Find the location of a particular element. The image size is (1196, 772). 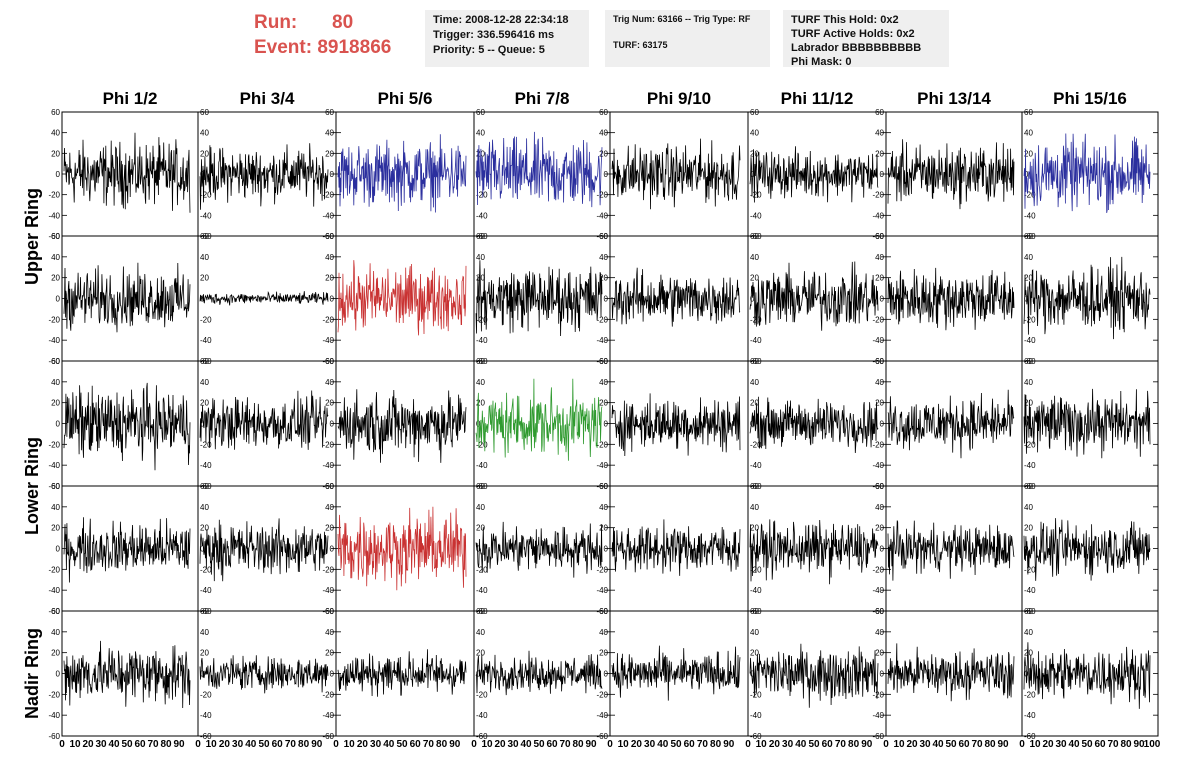

ring-label: Nadir Ring is located at coordinates (32, 673).